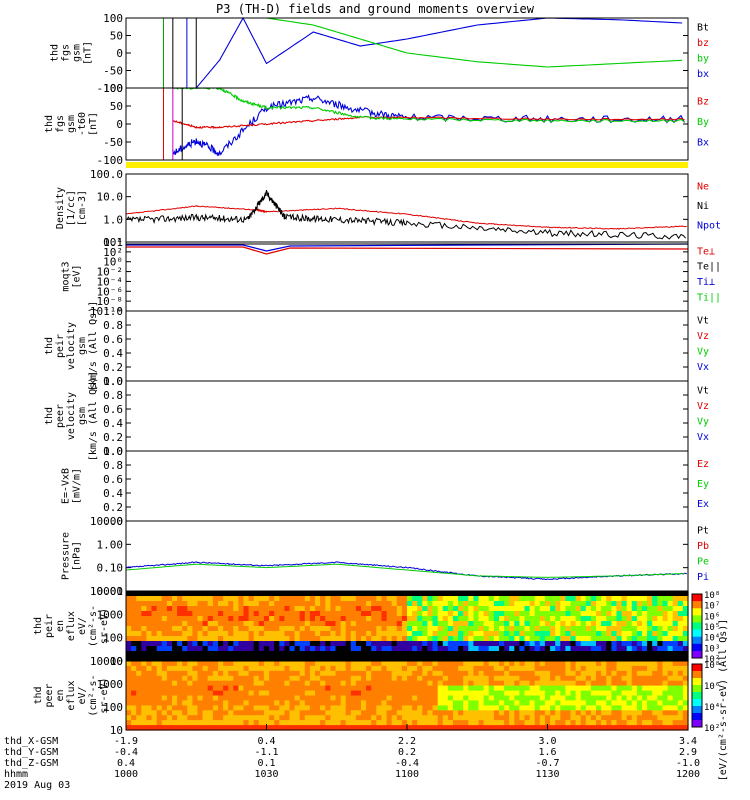  What do you see at coordinates (31, 741) in the screenshot?
I see `xaxis-row-label: thd_X-GSM` at bounding box center [31, 741].